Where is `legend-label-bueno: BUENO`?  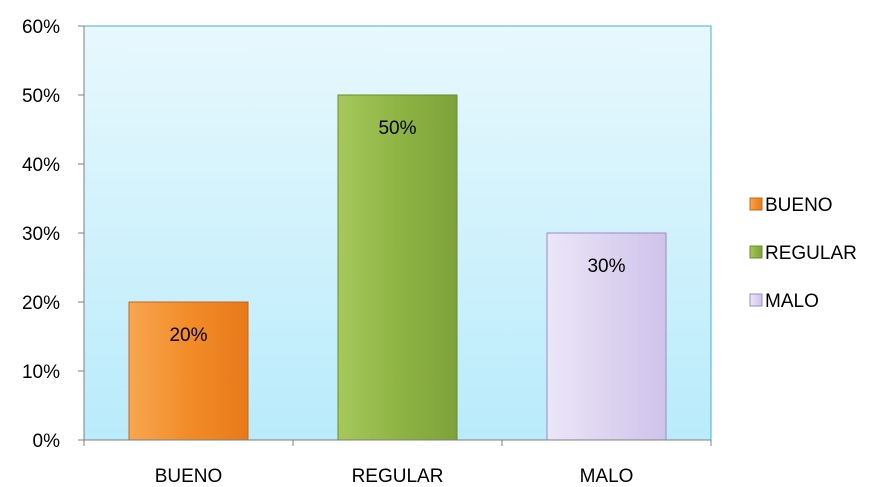
legend-label-bueno: BUENO is located at coordinates (799, 205).